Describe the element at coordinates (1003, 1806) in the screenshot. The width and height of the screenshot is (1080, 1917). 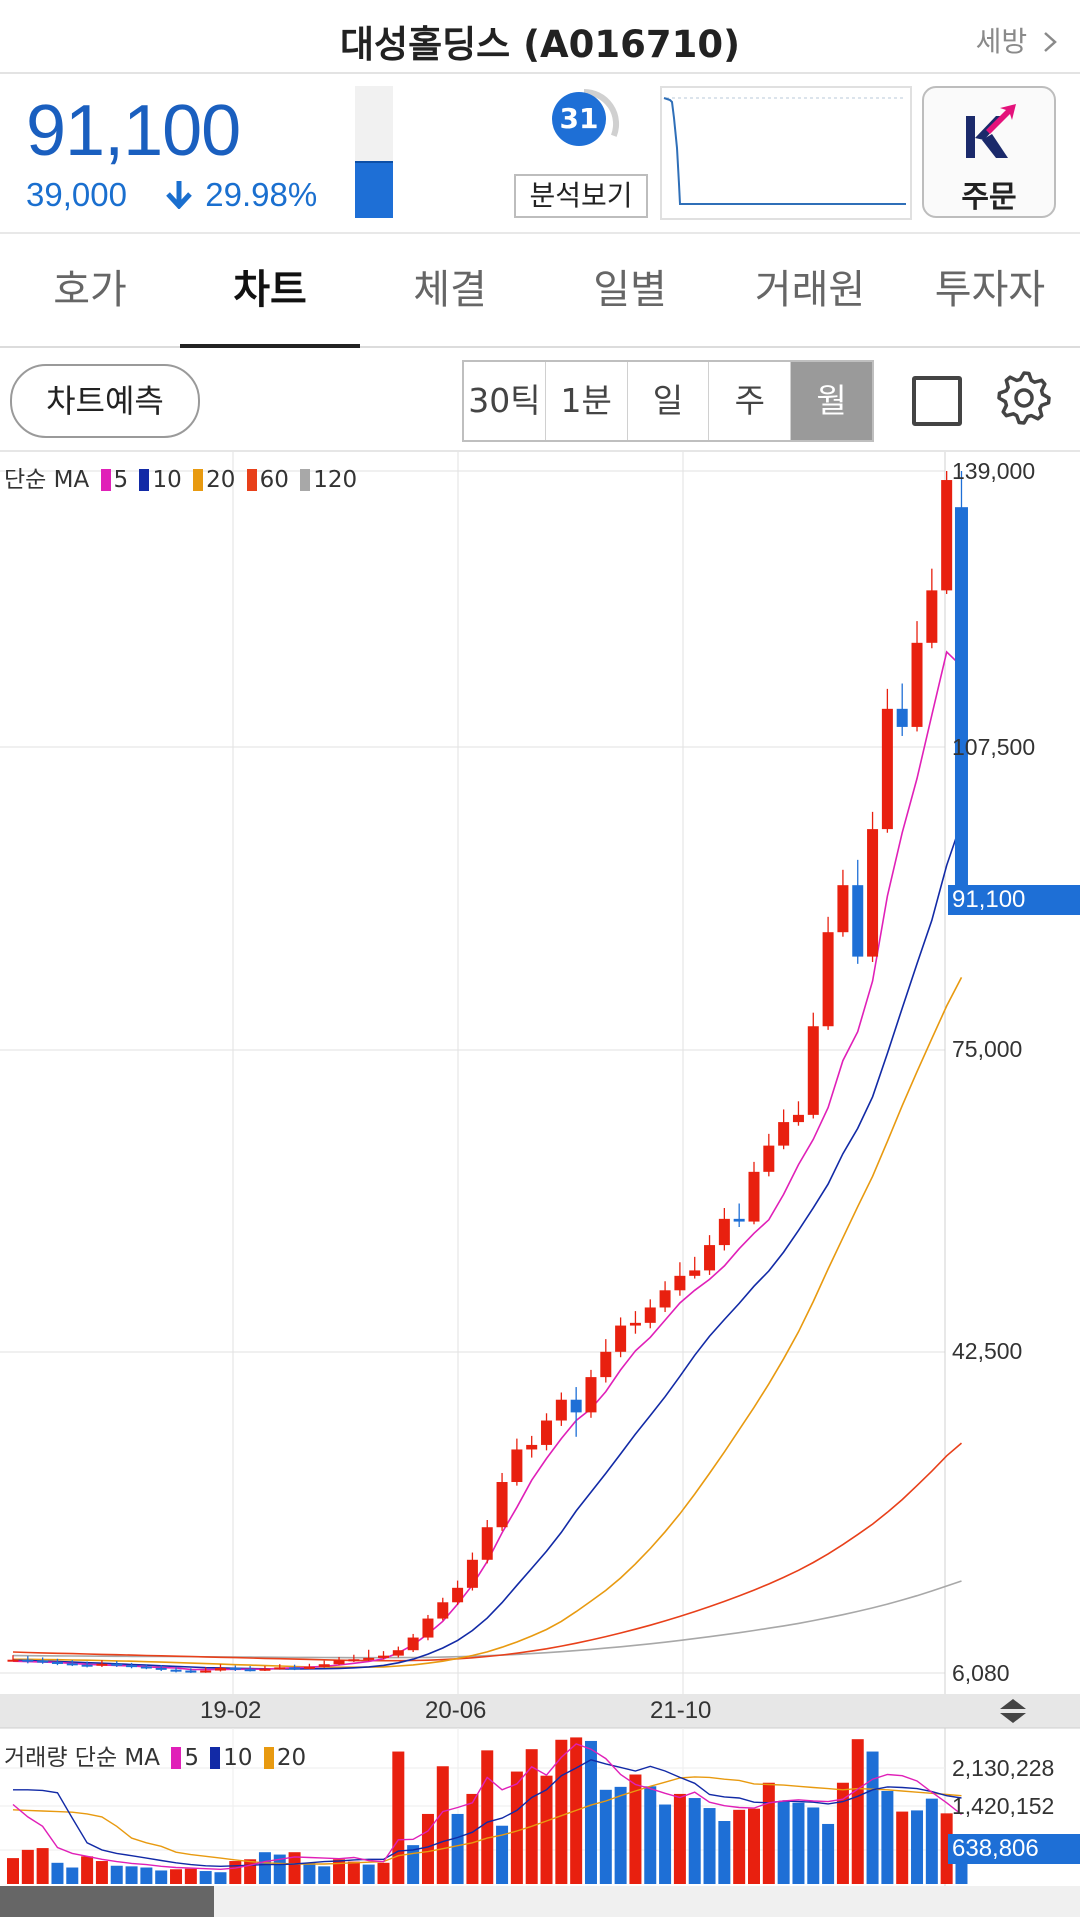
I see `volume-y-tick: 1,420,152` at that location.